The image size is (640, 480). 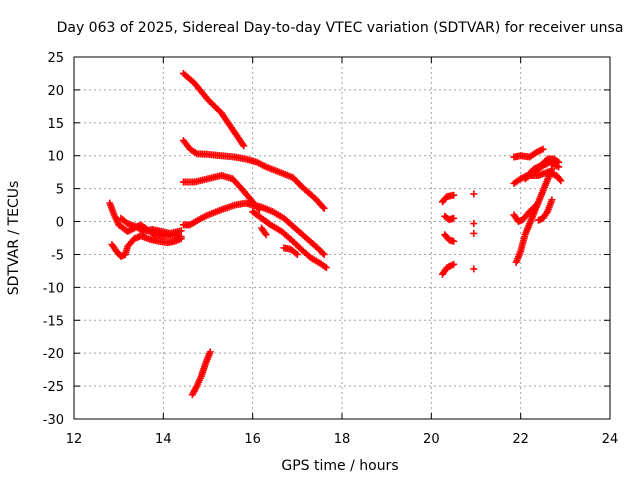 What do you see at coordinates (431, 439) in the screenshot?
I see `x-tick-label: 20` at bounding box center [431, 439].